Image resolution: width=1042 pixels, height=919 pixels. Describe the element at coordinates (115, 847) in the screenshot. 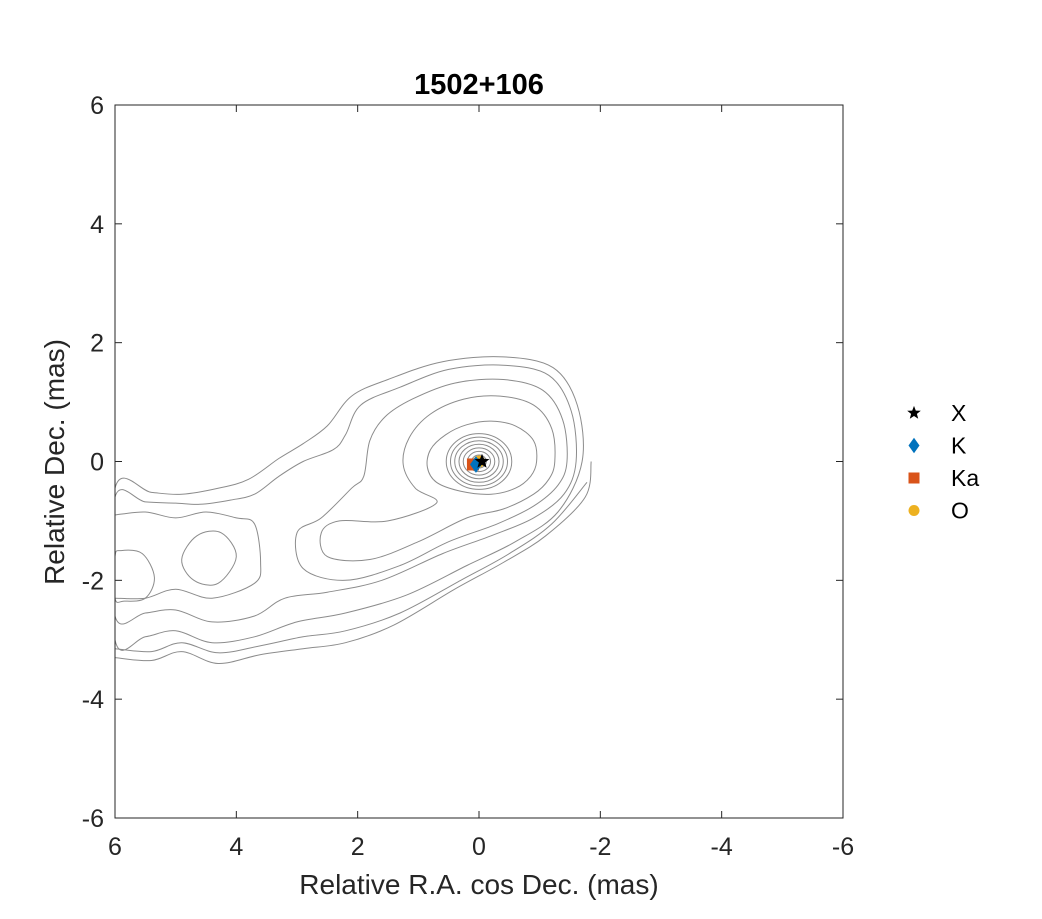

I see `x-tick-label: 6` at that location.